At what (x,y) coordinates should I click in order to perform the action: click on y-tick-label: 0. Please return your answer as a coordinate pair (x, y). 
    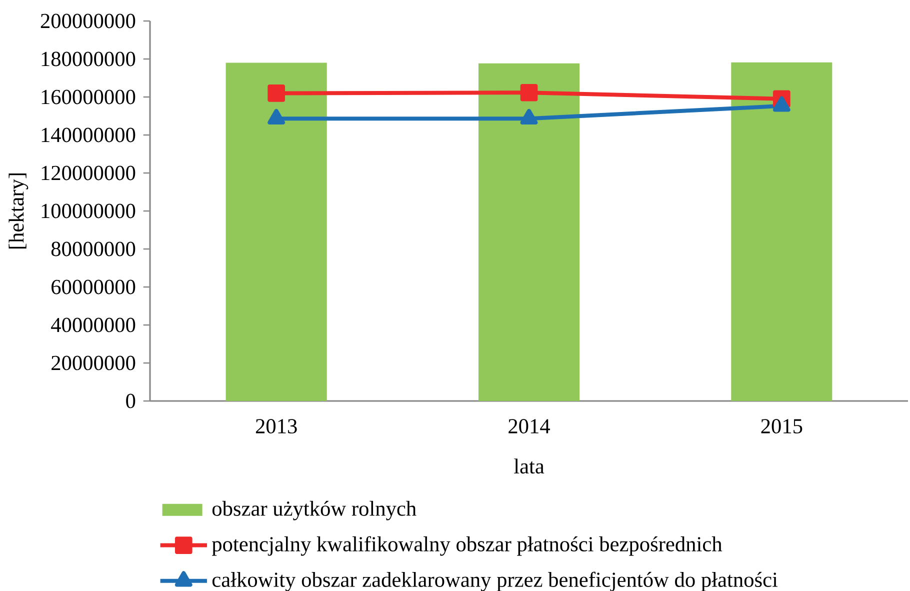
    Looking at the image, I should click on (131, 401).